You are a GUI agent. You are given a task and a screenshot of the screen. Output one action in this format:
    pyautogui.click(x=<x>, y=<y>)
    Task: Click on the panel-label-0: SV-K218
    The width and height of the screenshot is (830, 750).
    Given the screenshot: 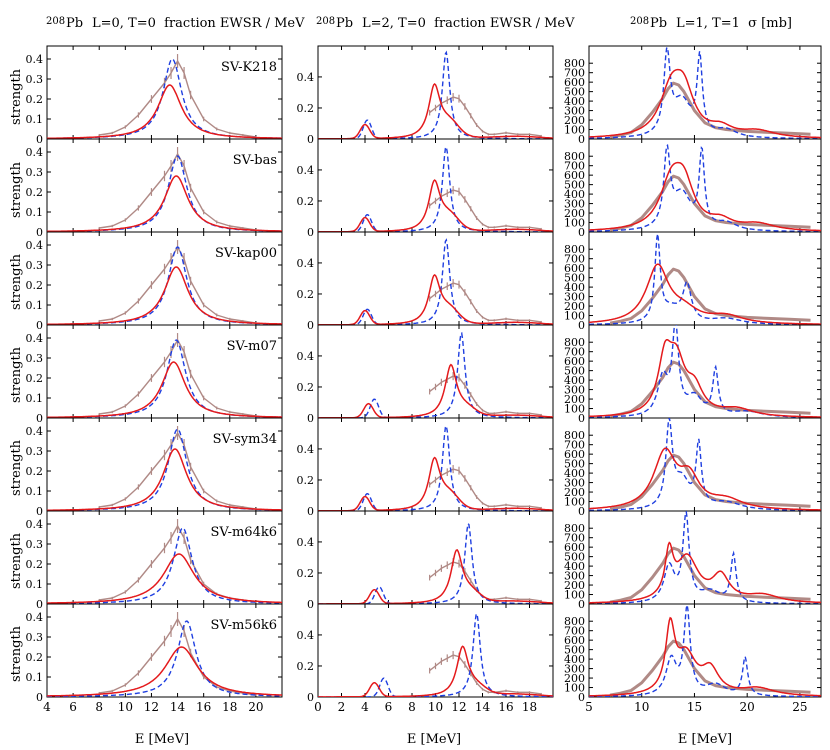 What is the action you would take?
    pyautogui.click(x=249, y=67)
    